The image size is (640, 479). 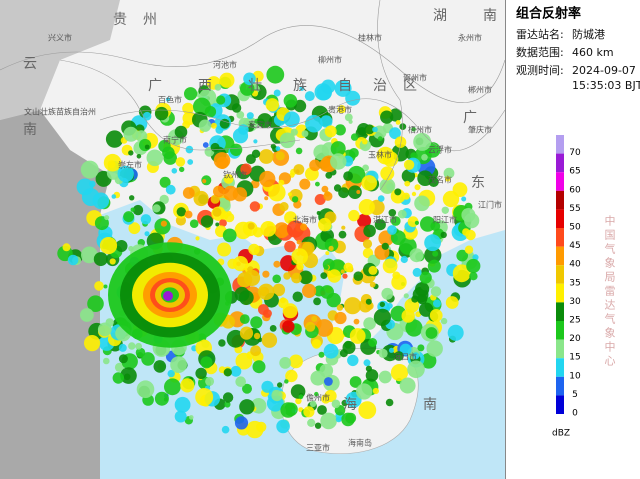 What do you see at coordinates (560, 349) in the screenshot?
I see `legend-swatch` at bounding box center [560, 349].